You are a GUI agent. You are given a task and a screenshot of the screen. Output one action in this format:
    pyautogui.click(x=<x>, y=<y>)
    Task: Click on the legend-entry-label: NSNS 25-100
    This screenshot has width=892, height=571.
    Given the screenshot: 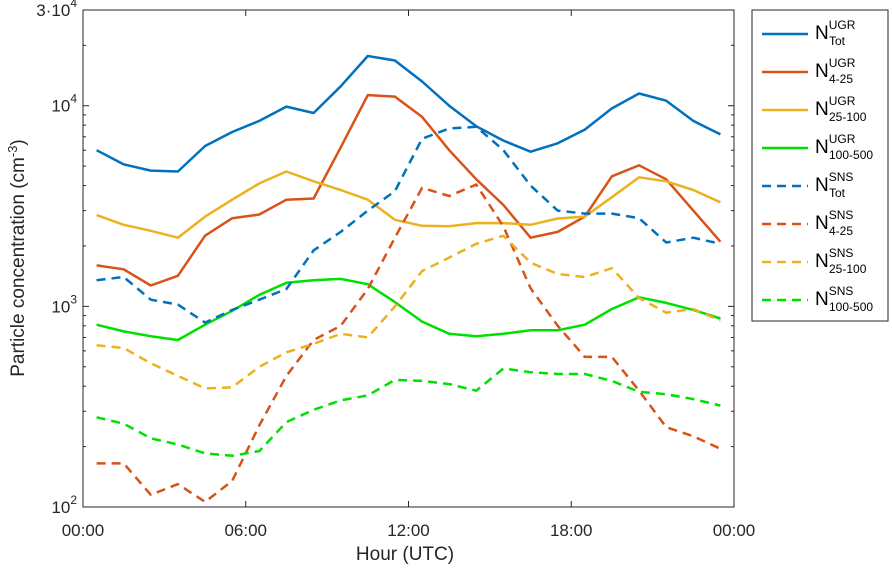 What is the action you would take?
    pyautogui.click(x=841, y=261)
    